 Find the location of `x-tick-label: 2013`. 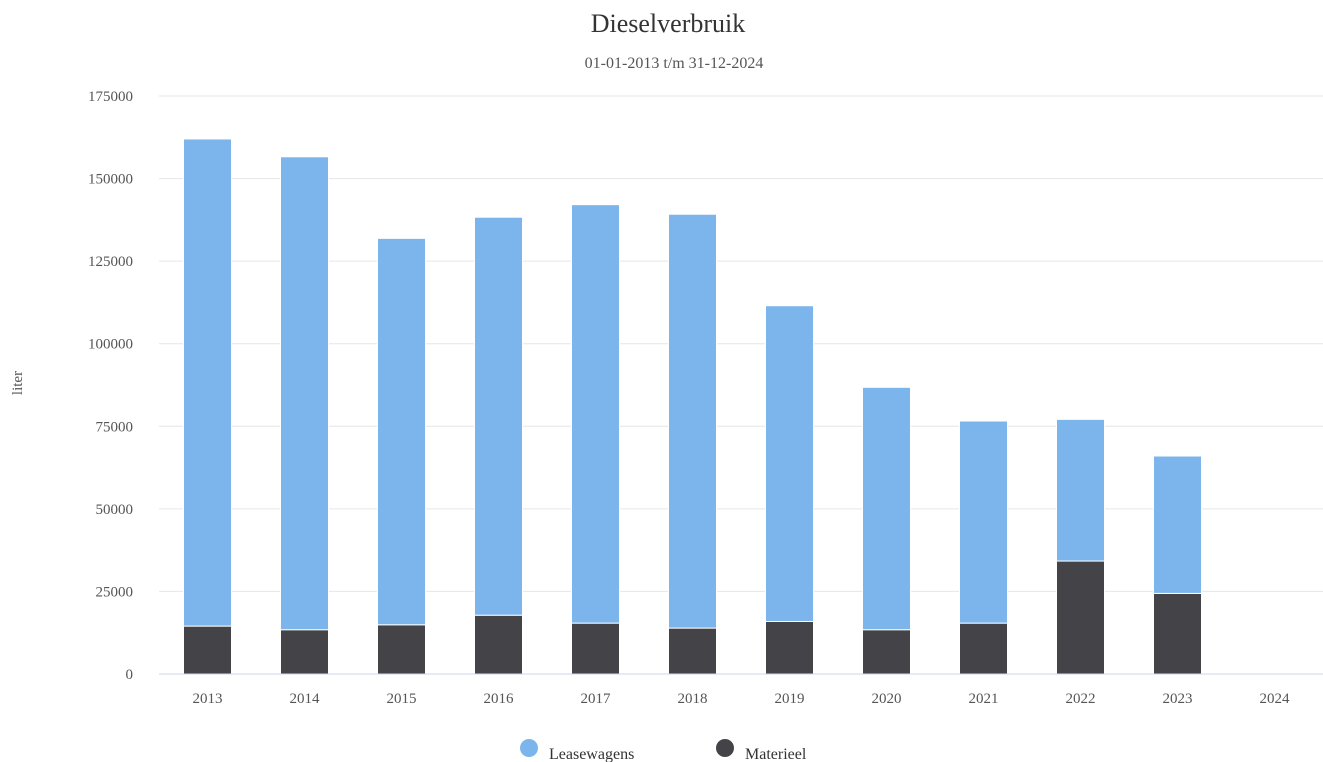

x-tick-label: 2013 is located at coordinates (208, 699).